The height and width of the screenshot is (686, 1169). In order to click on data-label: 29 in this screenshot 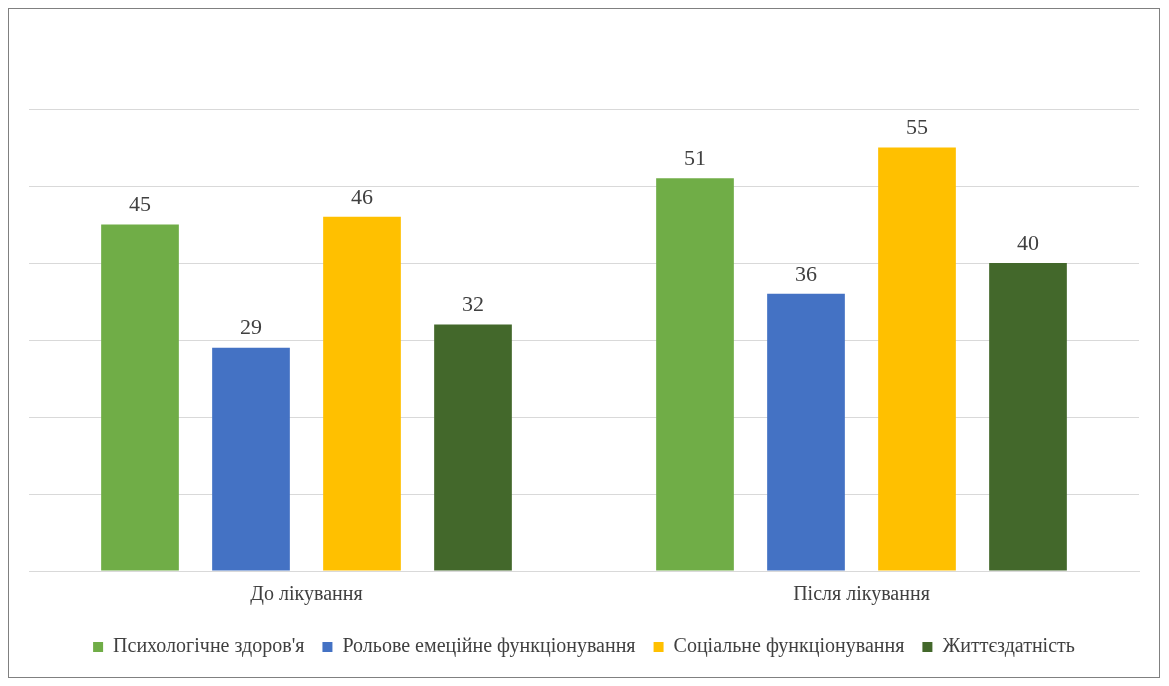, I will do `click(251, 327)`.